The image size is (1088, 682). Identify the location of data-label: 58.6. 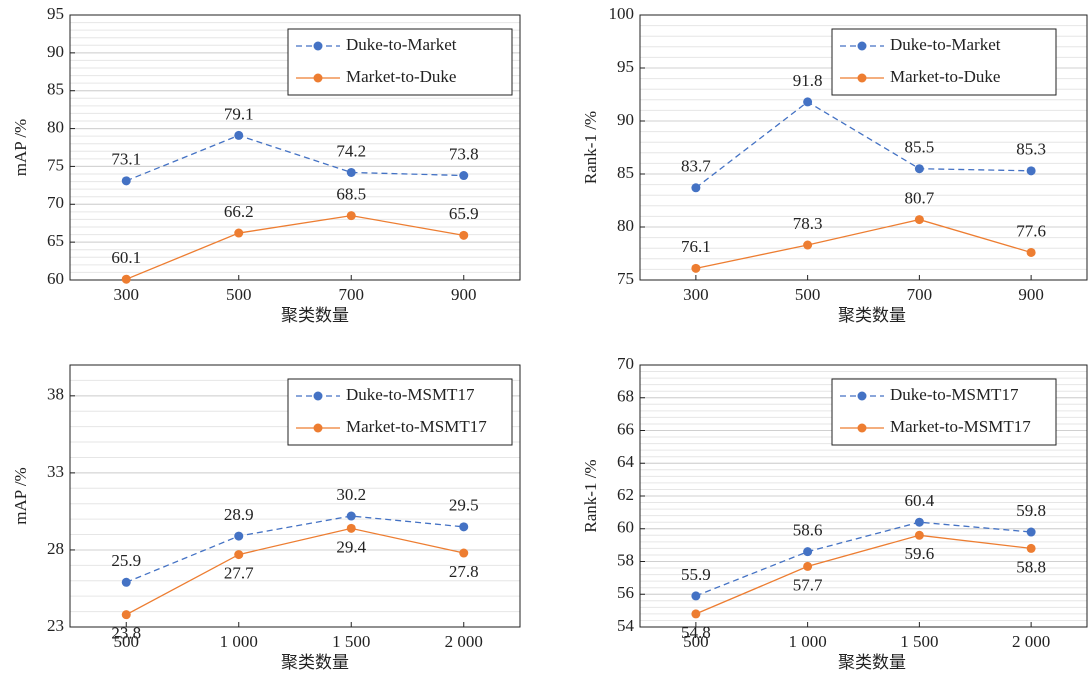
(808, 530).